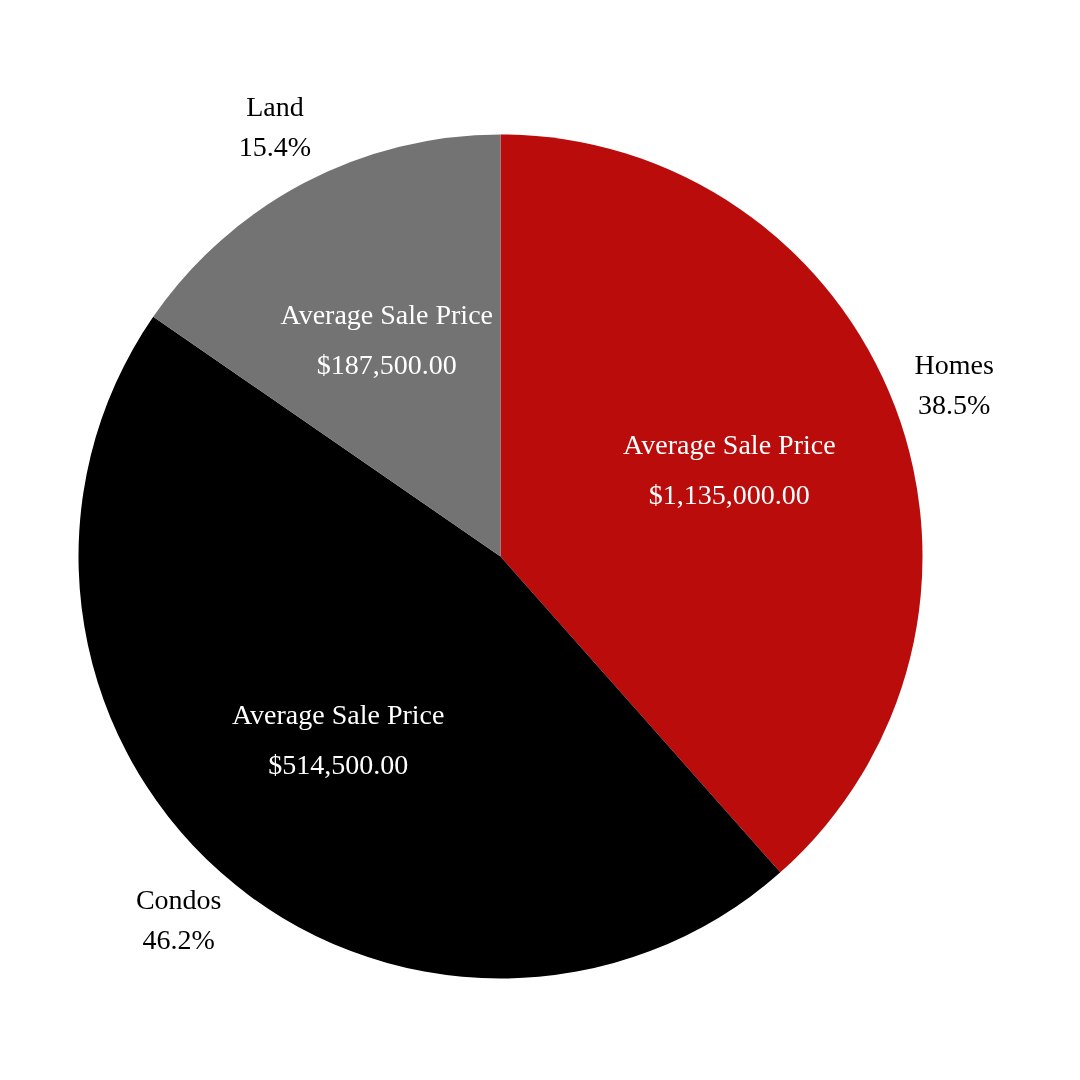 Image resolution: width=1080 pixels, height=1080 pixels. I want to click on text: Average Sale Price $1,135,000.00, so click(729, 470).